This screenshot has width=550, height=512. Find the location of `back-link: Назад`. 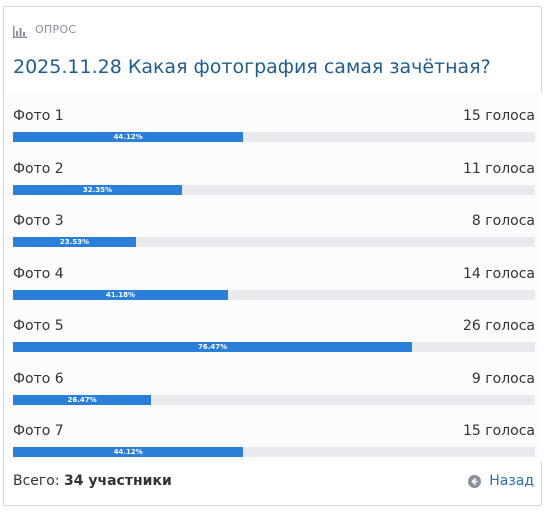

back-link: Назад is located at coordinates (501, 481).